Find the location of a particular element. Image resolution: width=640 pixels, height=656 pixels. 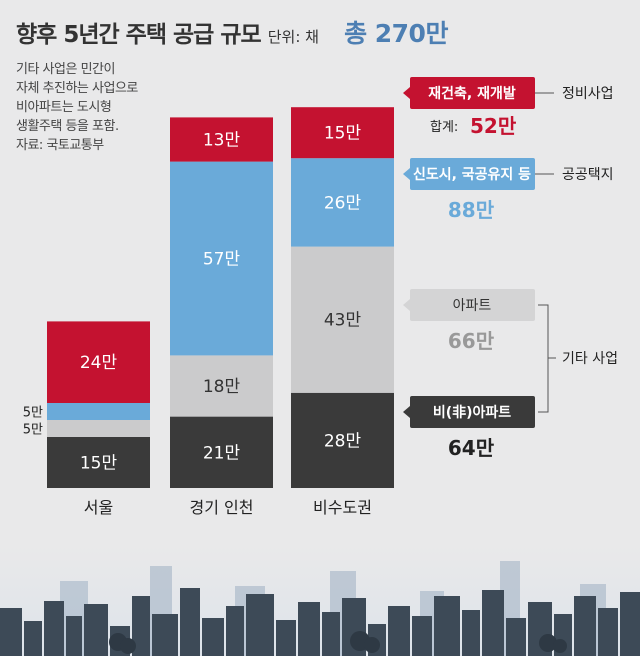

value-label: 13만 is located at coordinates (222, 141).